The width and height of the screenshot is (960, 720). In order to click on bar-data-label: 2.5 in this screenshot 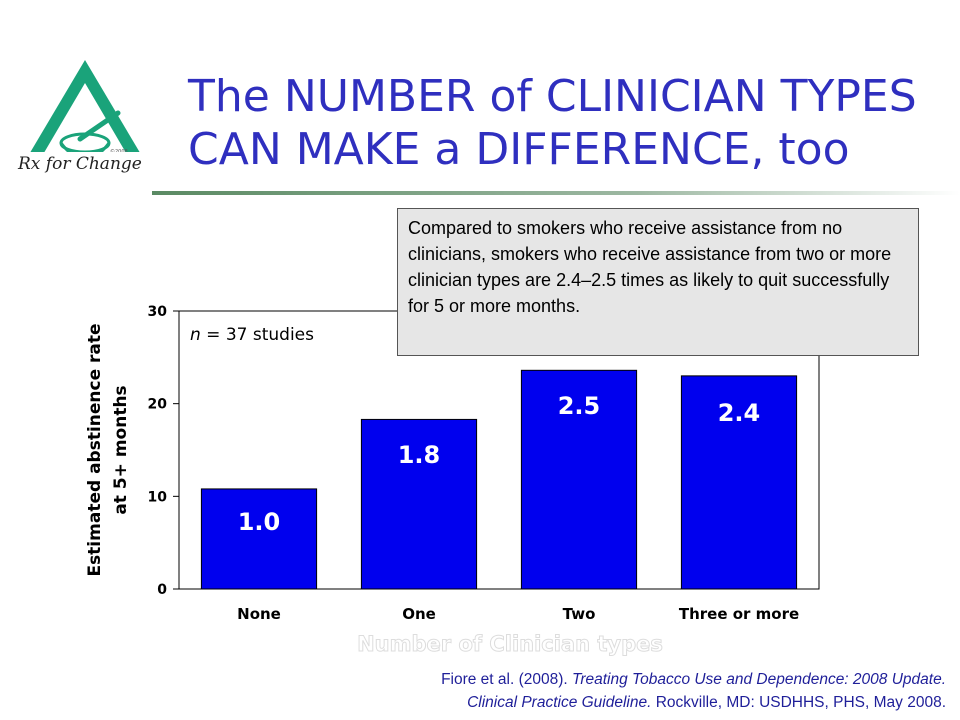, I will do `click(579, 406)`.